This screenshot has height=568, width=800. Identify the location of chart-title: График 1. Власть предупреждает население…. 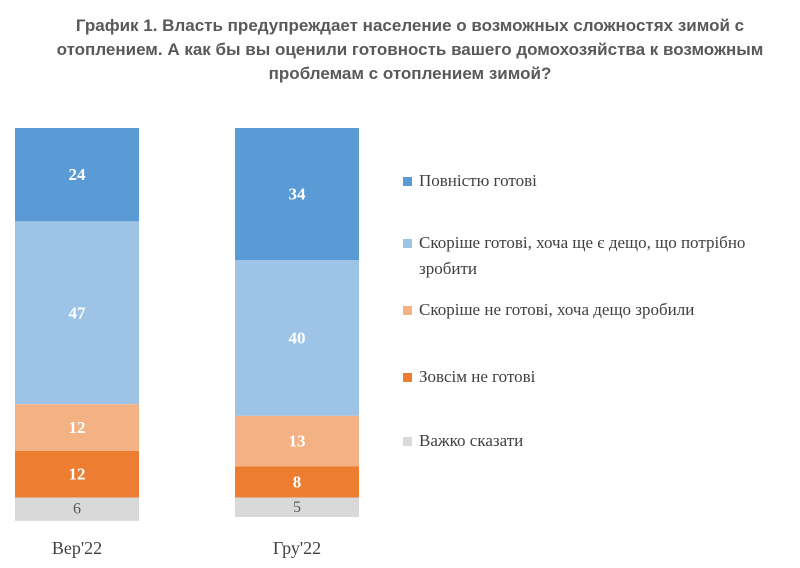
(410, 50).